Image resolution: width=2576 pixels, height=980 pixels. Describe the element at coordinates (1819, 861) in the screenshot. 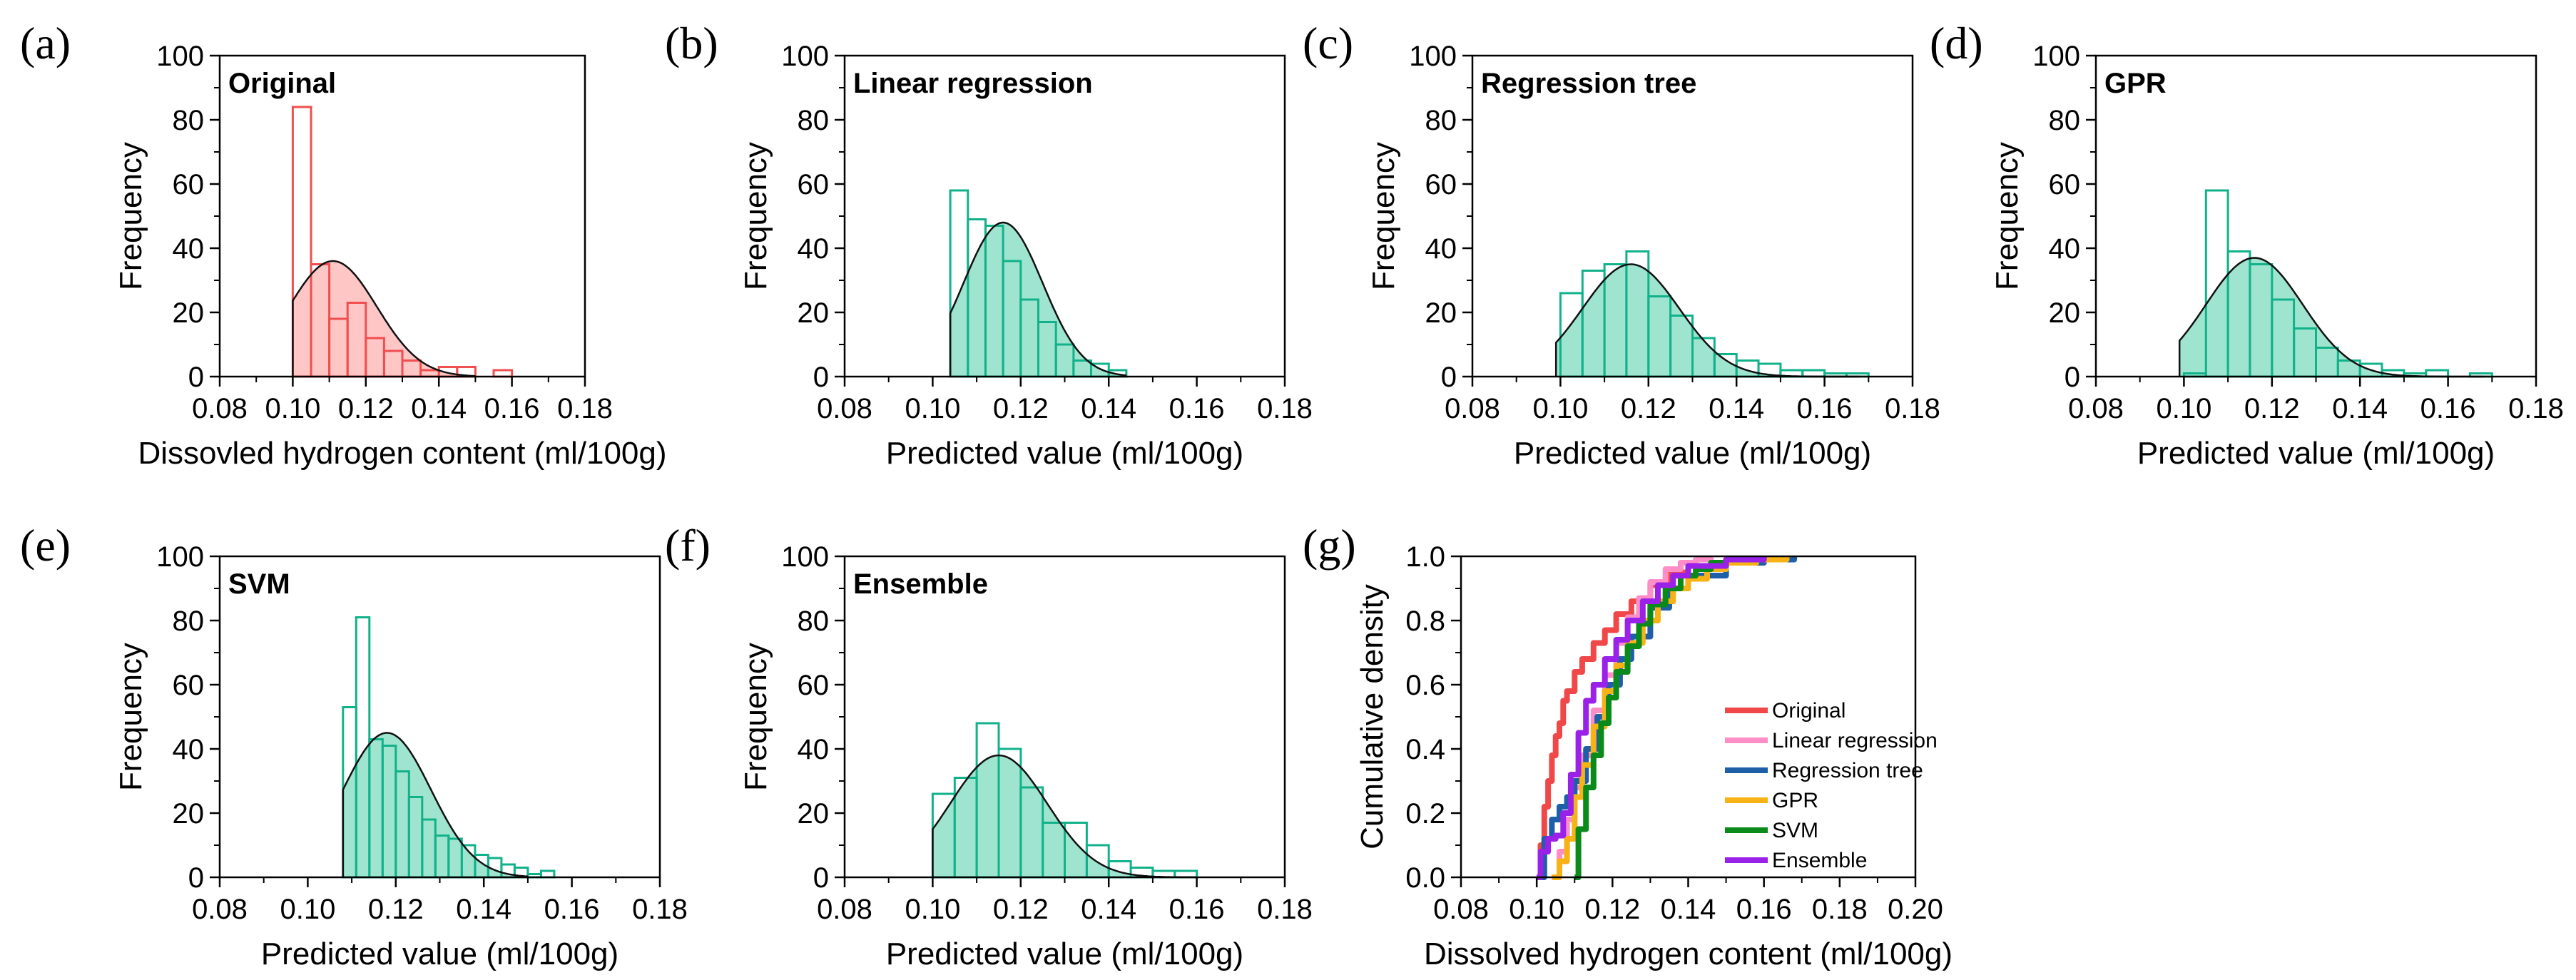

I see `legend-label: Ensemble` at that location.